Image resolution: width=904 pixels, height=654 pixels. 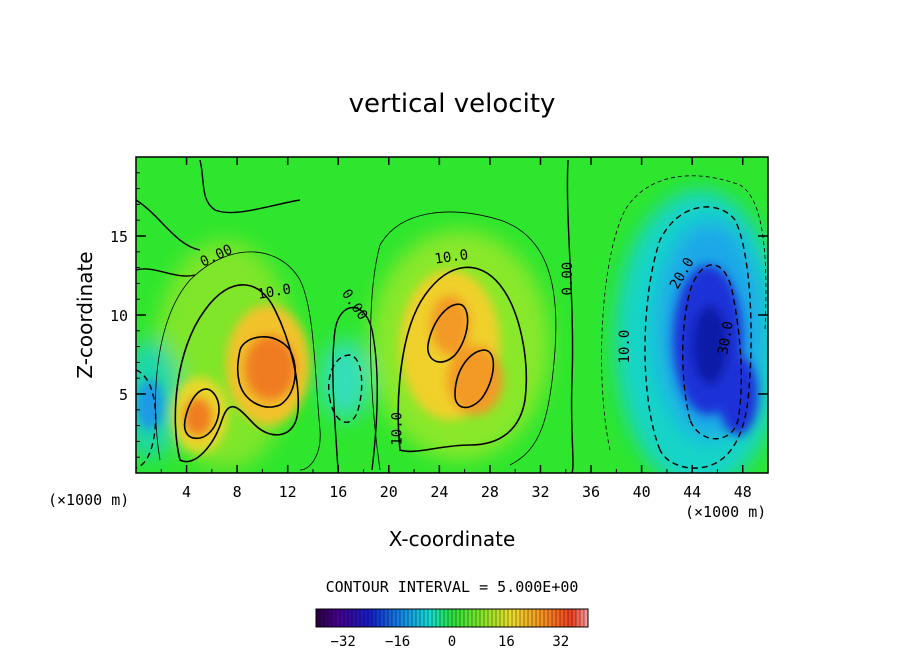 I want to click on chart-title: vertical velocity, so click(x=452, y=104).